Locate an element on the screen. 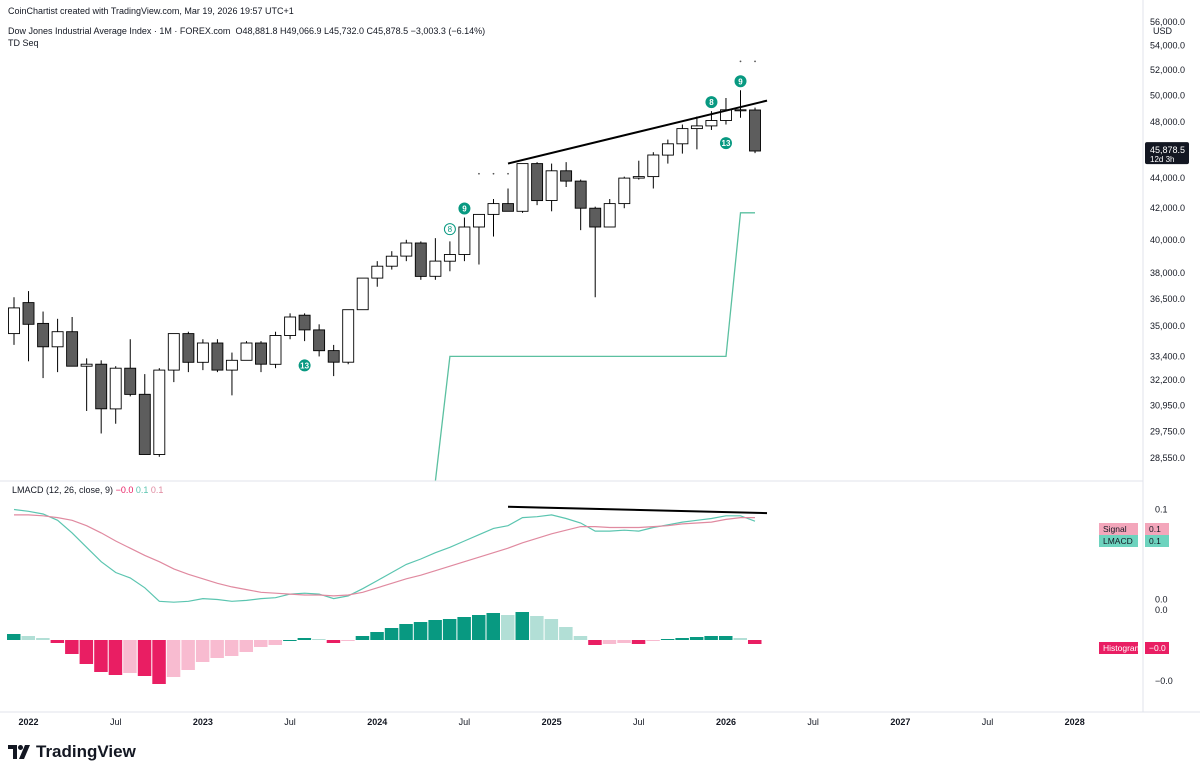 The image size is (1200, 773). td-count-label: 13 is located at coordinates (725, 143).